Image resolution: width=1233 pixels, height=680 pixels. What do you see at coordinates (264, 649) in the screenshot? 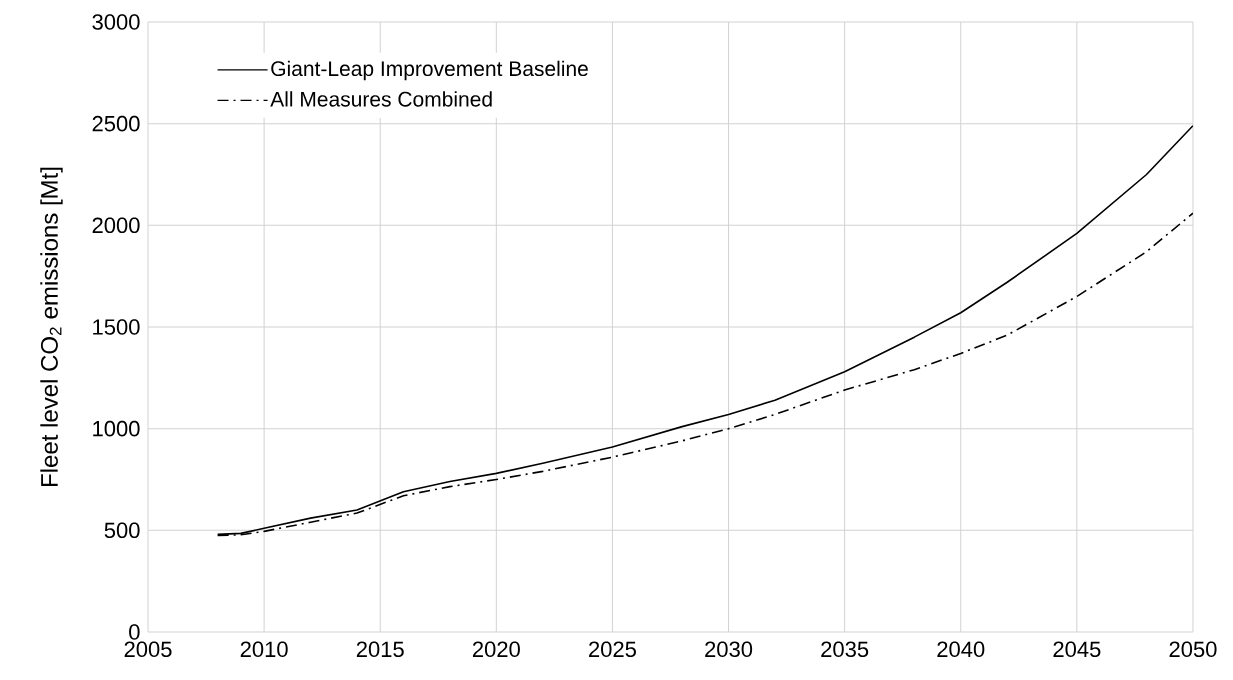
I see `x-tick-label: 2010` at bounding box center [264, 649].